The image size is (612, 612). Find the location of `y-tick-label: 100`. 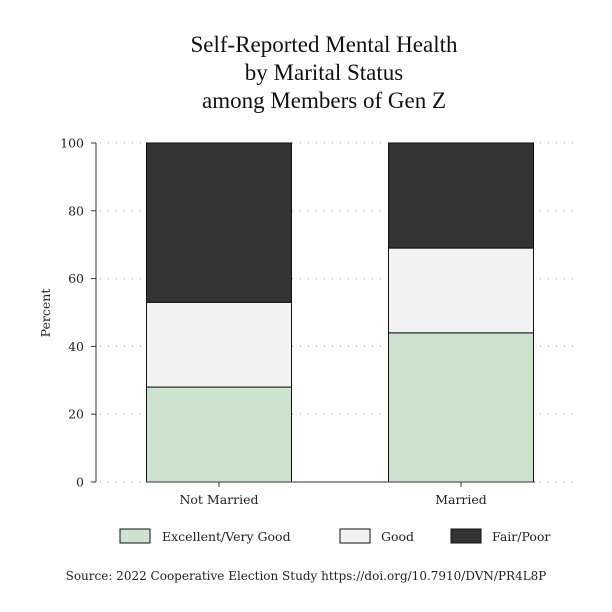

y-tick-label: 100 is located at coordinates (72, 143).